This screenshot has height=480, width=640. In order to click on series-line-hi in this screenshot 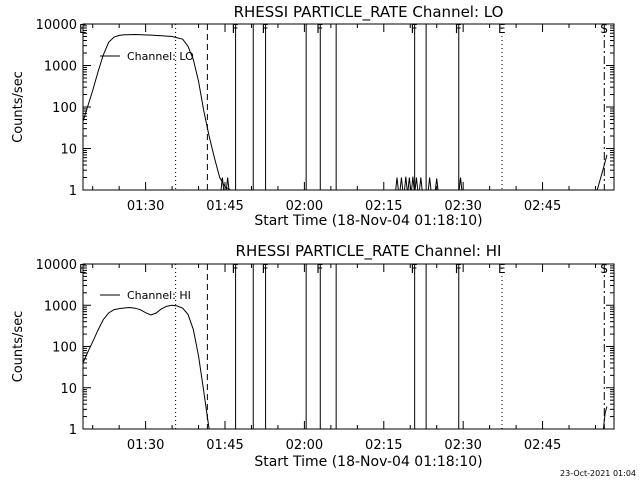, I will do `click(146, 367)`.